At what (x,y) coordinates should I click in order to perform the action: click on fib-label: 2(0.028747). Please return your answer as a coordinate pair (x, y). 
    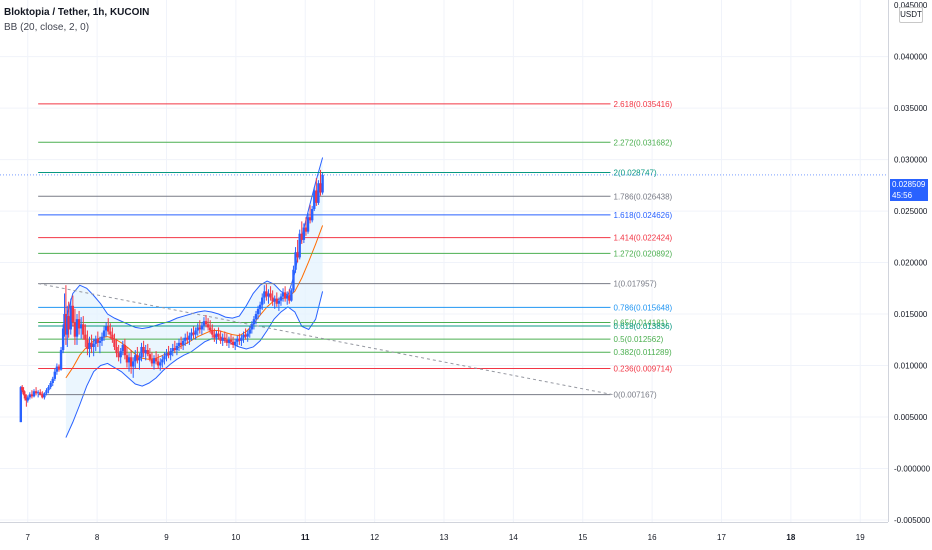
    Looking at the image, I should click on (635, 172).